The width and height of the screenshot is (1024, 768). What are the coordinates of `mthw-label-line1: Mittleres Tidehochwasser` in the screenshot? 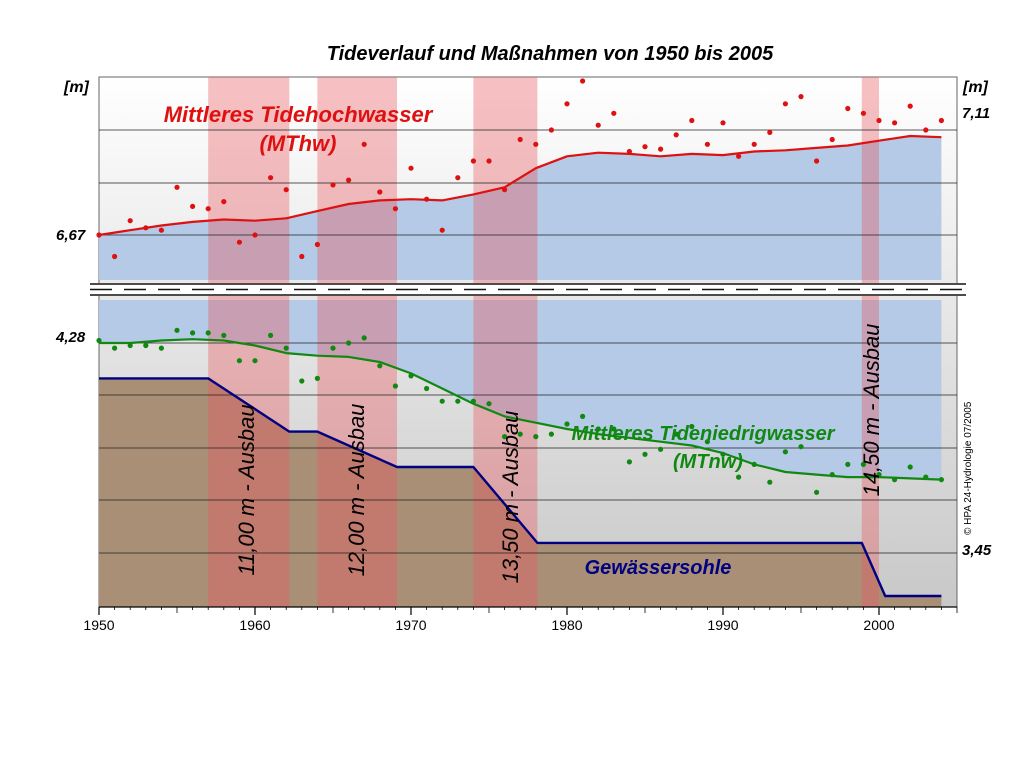 It's located at (299, 114).